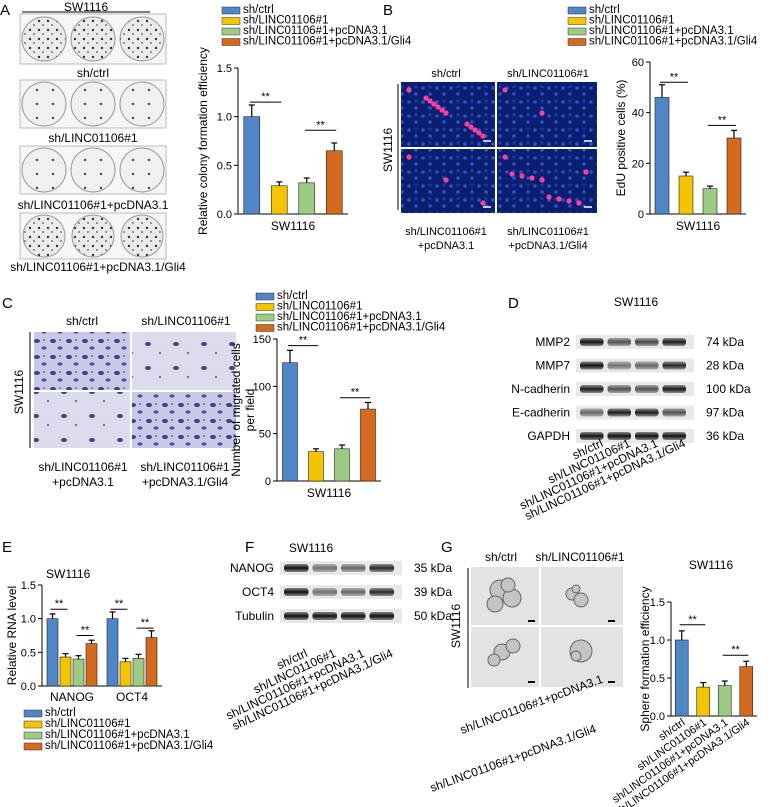  I want to click on y-axis-label: per field, so click(250, 410).